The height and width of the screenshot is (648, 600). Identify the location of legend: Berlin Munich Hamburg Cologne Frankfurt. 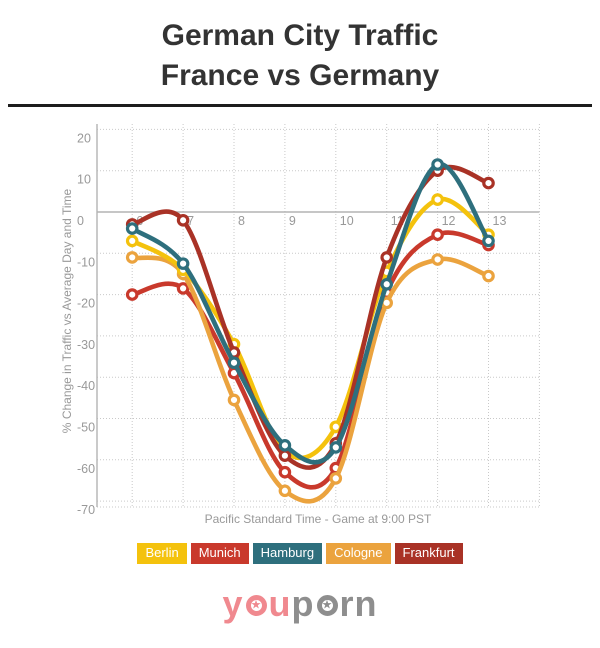
(300, 553).